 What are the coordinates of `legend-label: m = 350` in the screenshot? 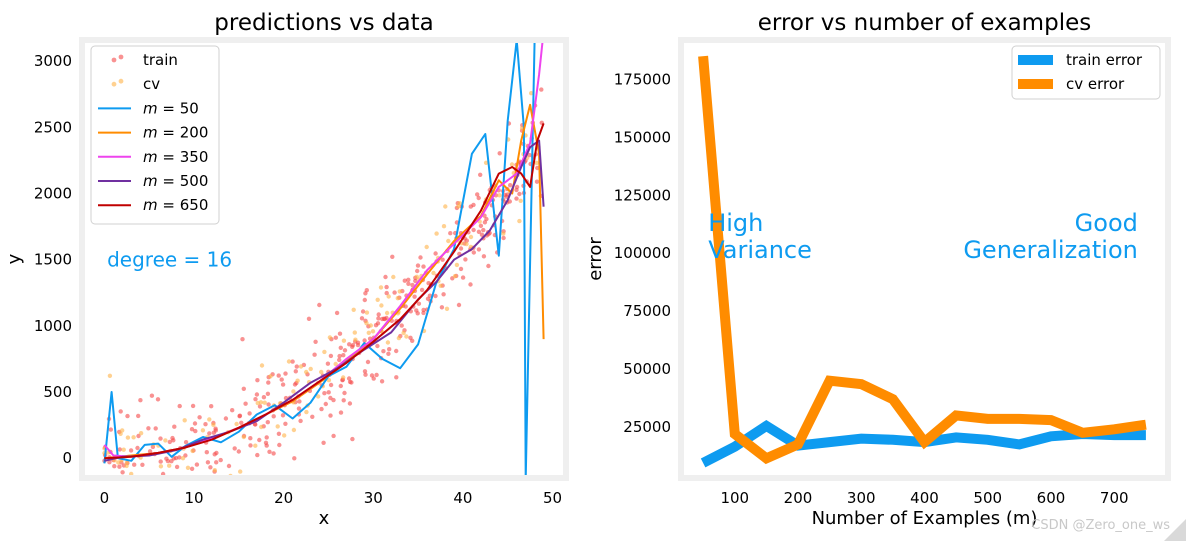 It's located at (175, 157).